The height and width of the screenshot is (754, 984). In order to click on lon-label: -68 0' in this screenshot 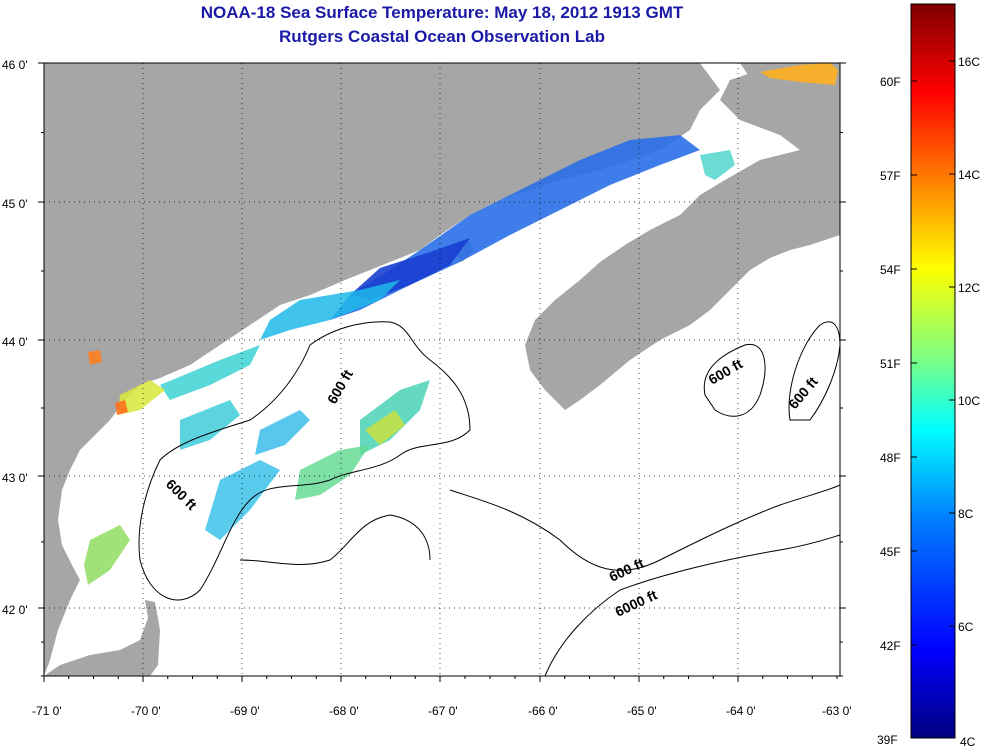, I will do `click(344, 711)`.